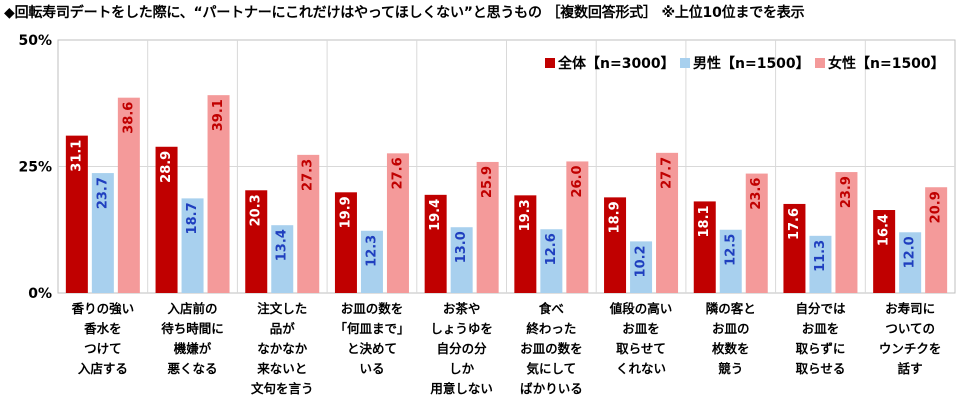  I want to click on data-label: 19.4, so click(435, 215).